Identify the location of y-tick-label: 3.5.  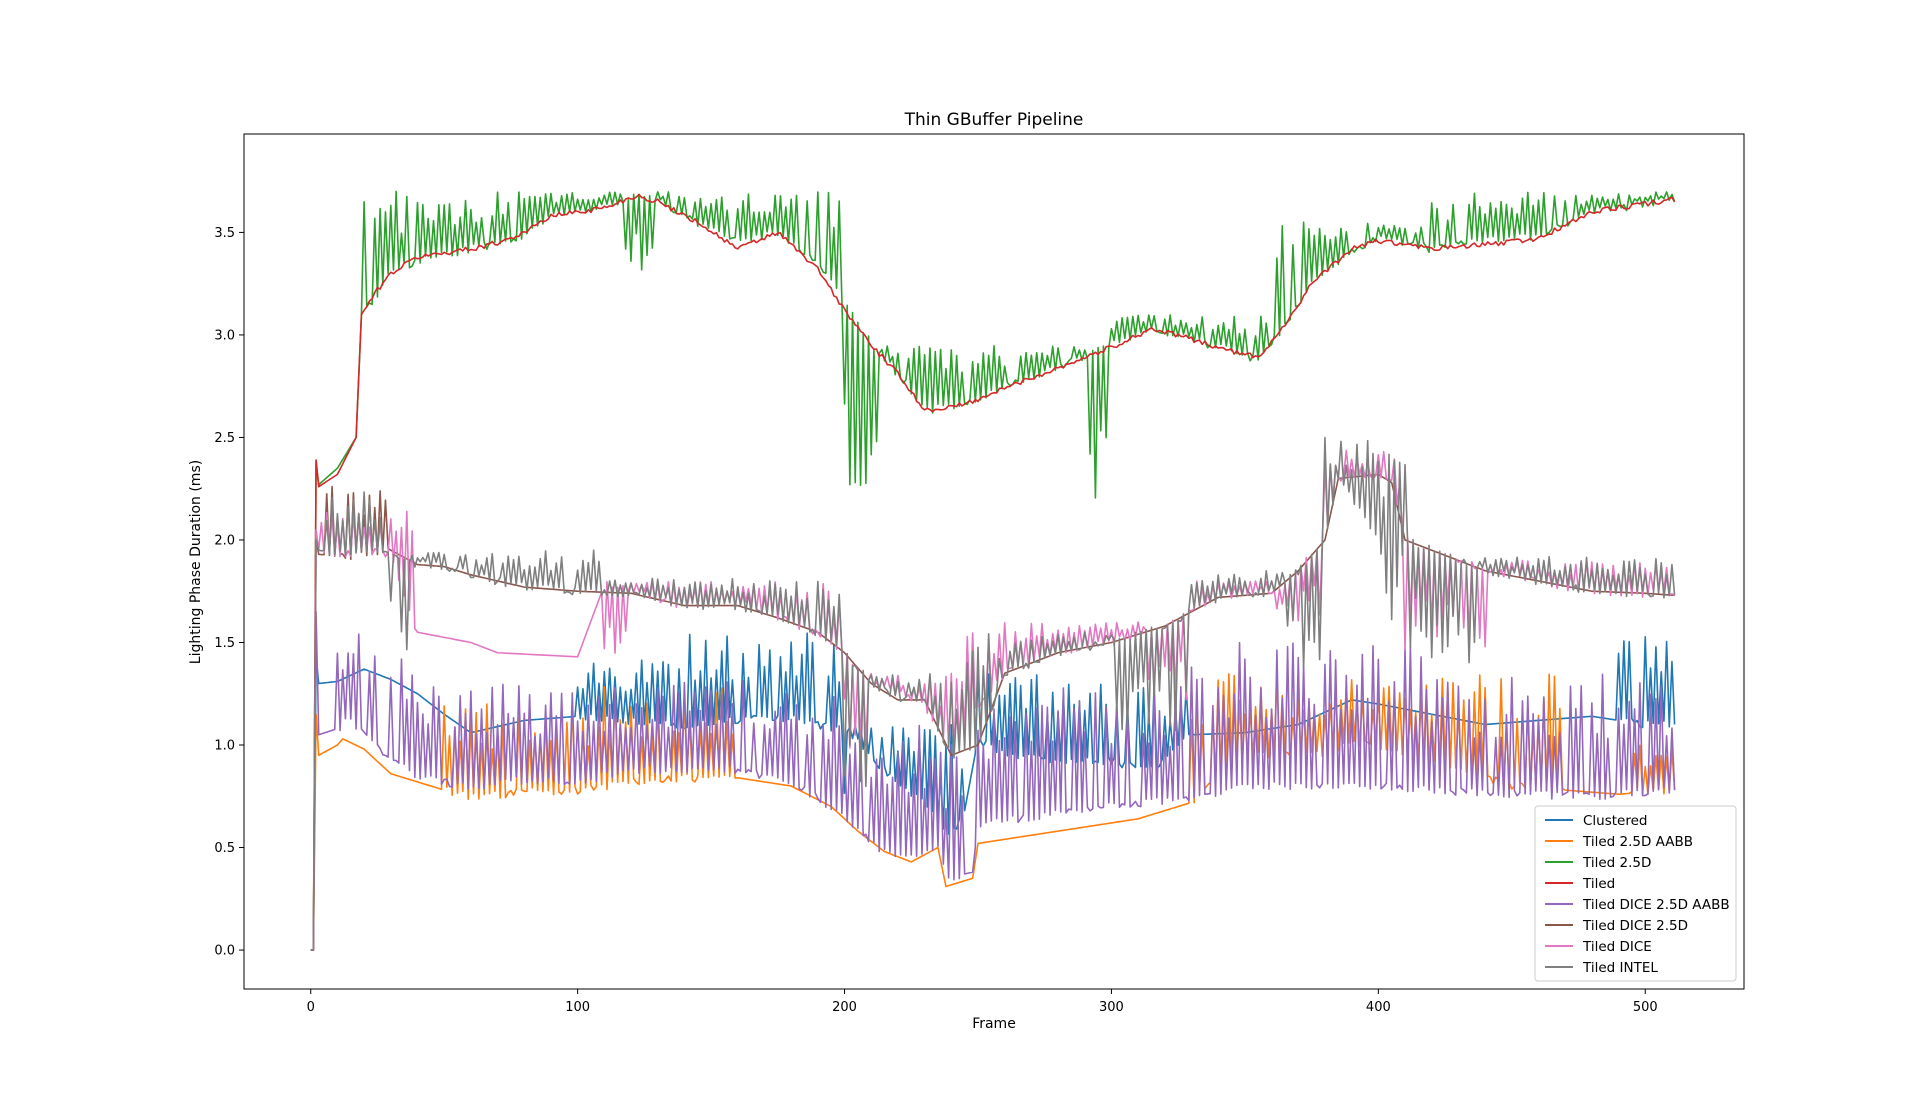
(224, 233).